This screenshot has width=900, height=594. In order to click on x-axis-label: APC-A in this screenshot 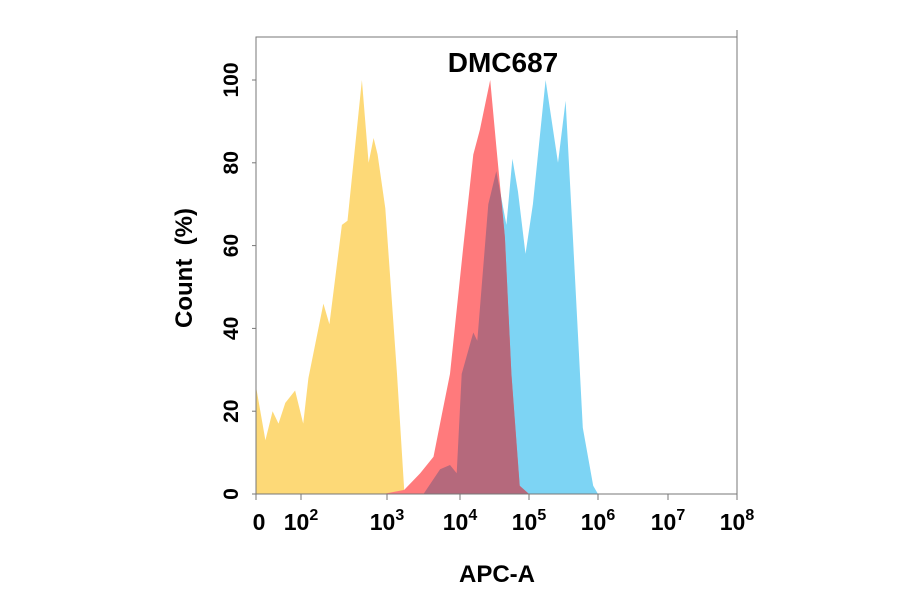, I will do `click(497, 574)`.